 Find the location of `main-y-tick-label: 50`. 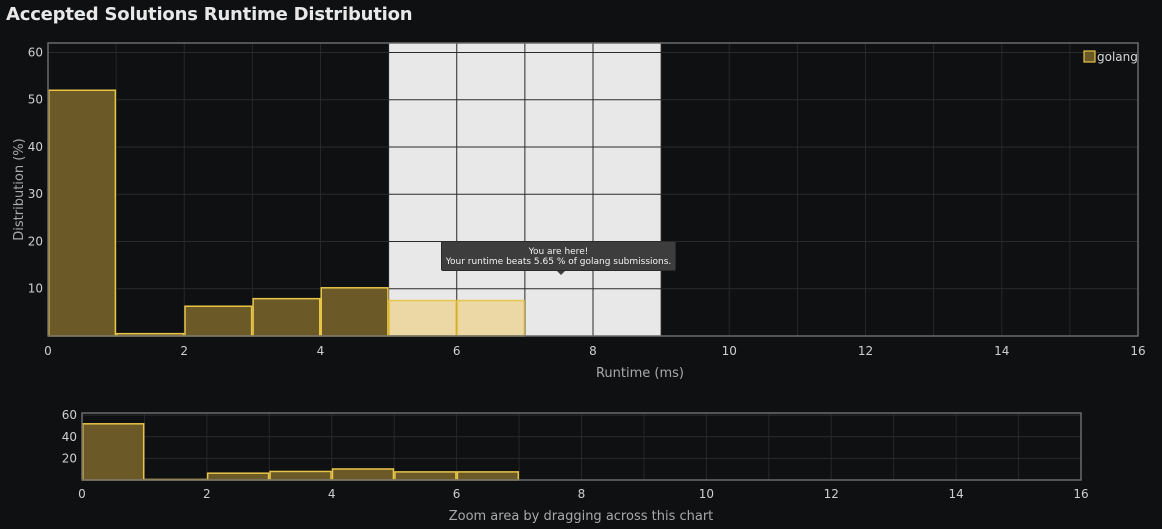

main-y-tick-label: 50 is located at coordinates (35, 100).